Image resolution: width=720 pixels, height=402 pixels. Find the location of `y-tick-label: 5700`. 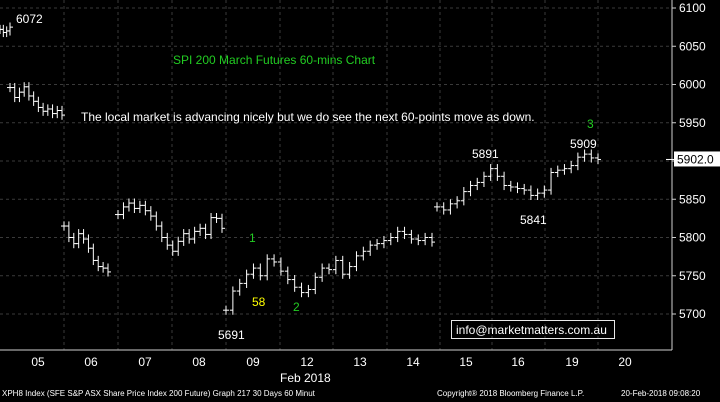

y-tick-label: 5700 is located at coordinates (692, 314).